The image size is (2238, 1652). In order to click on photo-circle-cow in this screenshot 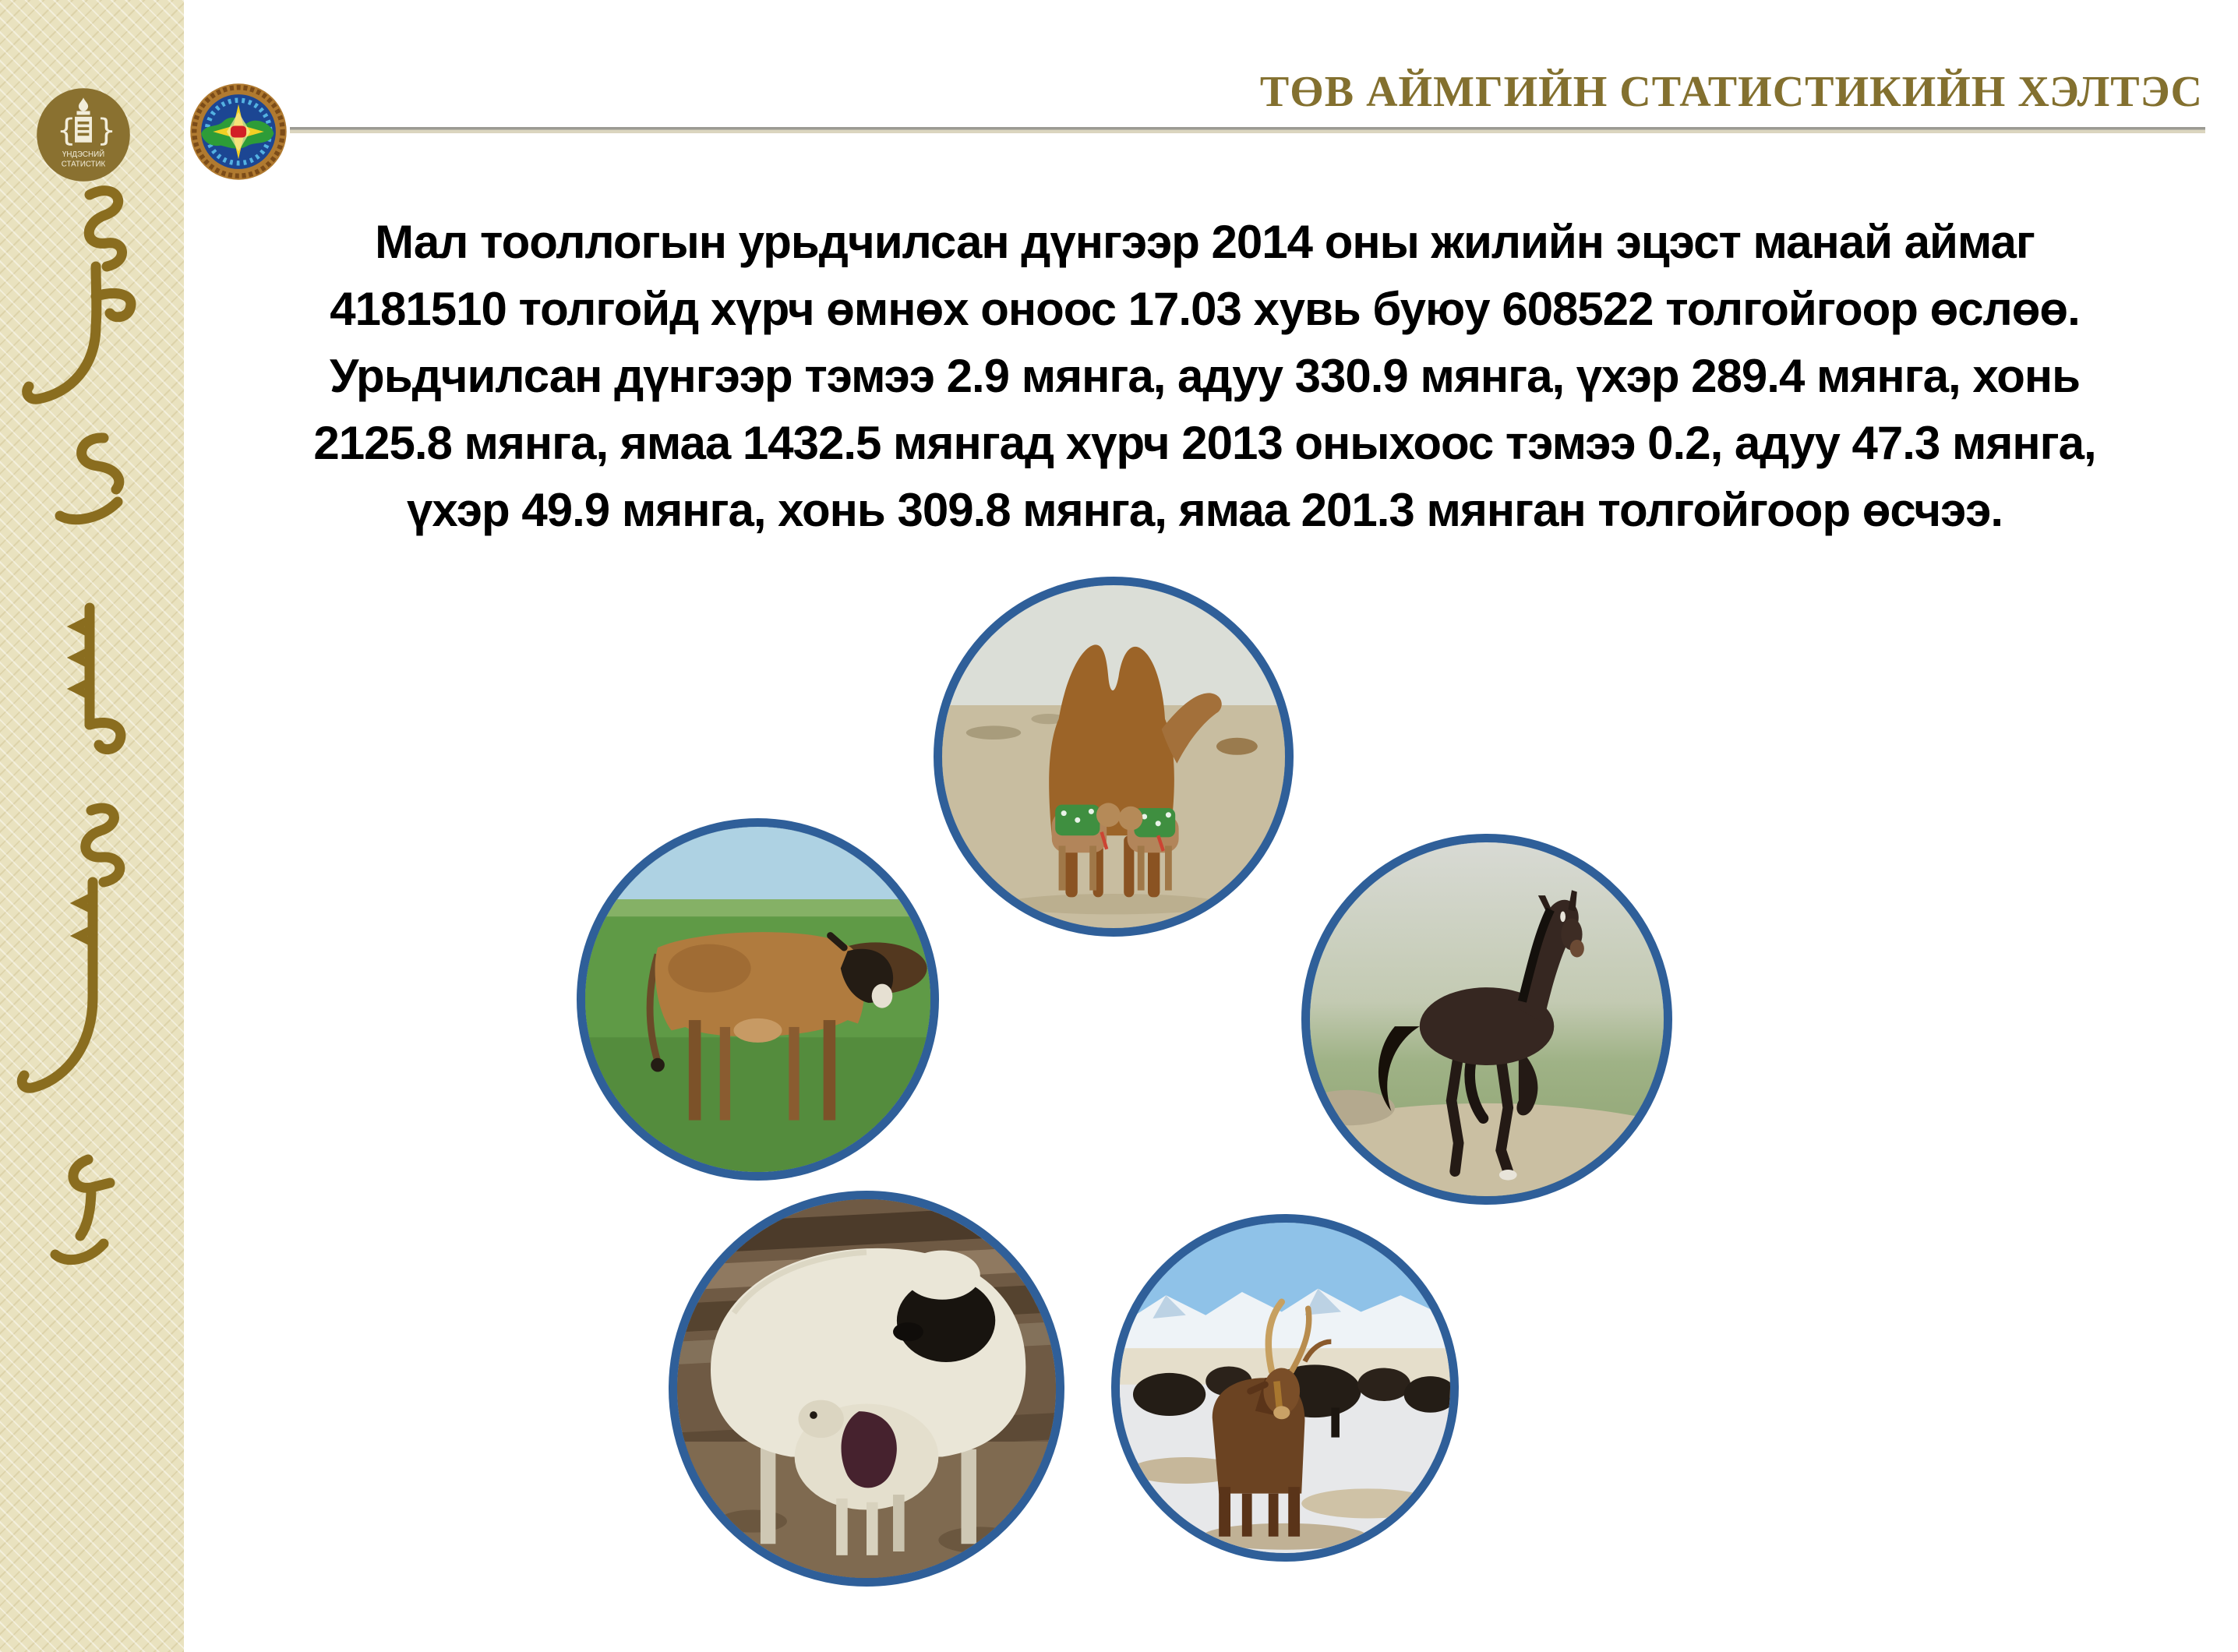, I will do `click(758, 1000)`.